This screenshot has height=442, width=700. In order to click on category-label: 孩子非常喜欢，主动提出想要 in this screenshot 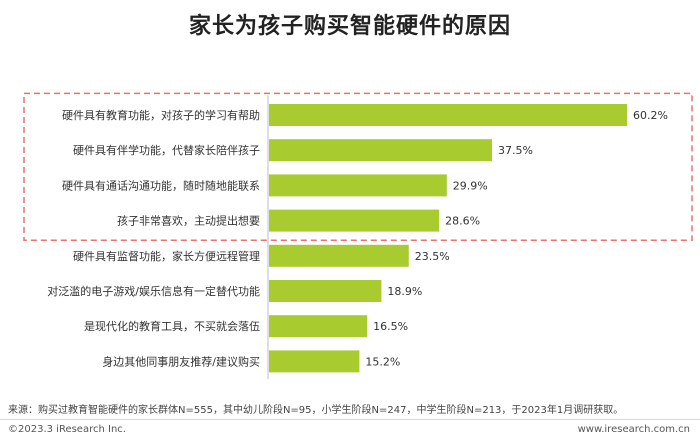, I will do `click(188, 221)`.